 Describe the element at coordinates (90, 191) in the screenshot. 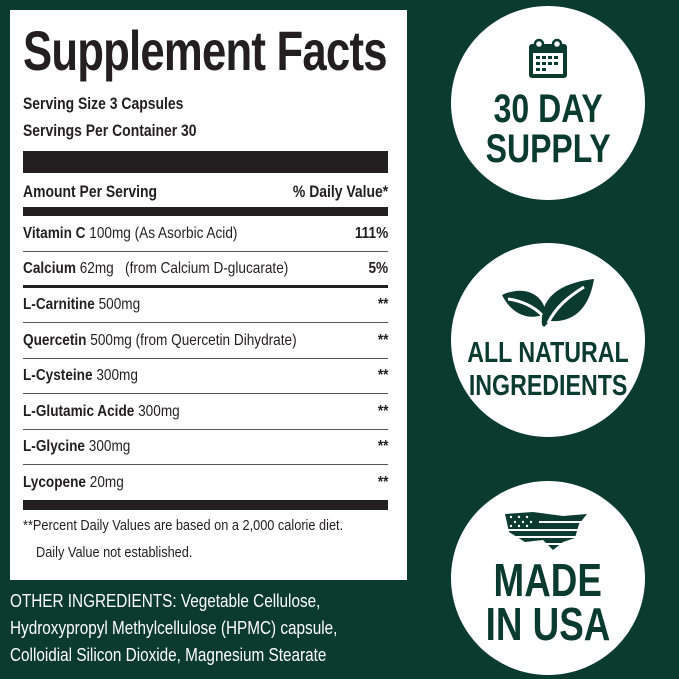

I see `amount-per-serving-label: Amount Per Serving` at that location.